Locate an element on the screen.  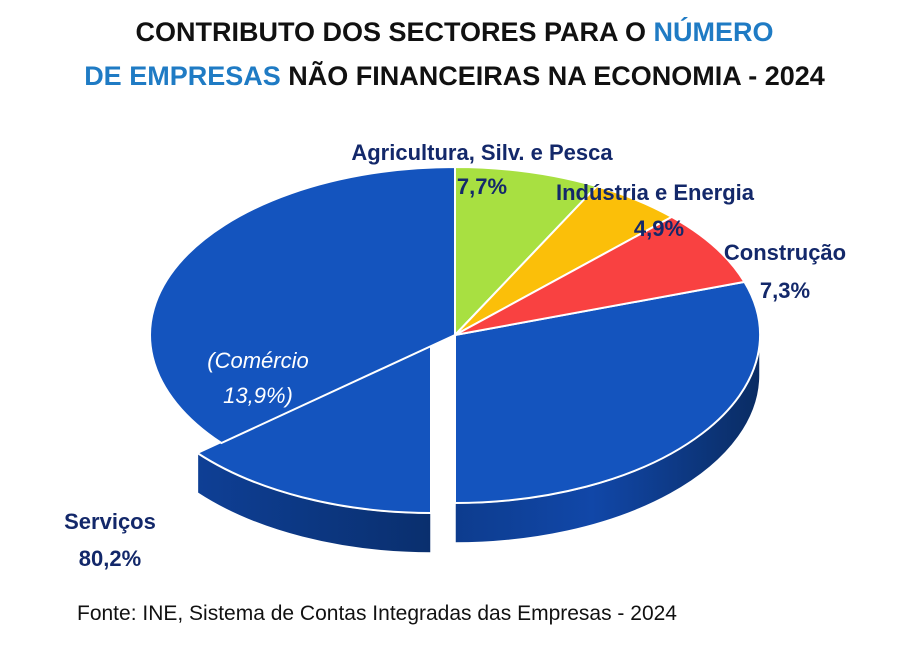
slice-construcao is located at coordinates (600, 275).